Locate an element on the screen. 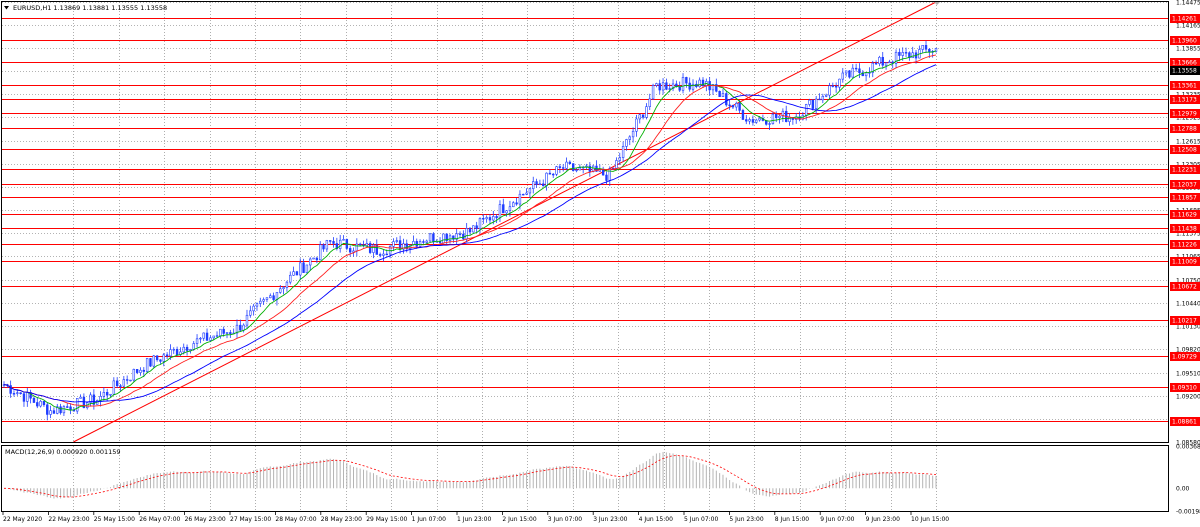 The height and width of the screenshot is (527, 1200). time-tick-label: 28 May 07:00 is located at coordinates (295, 519).